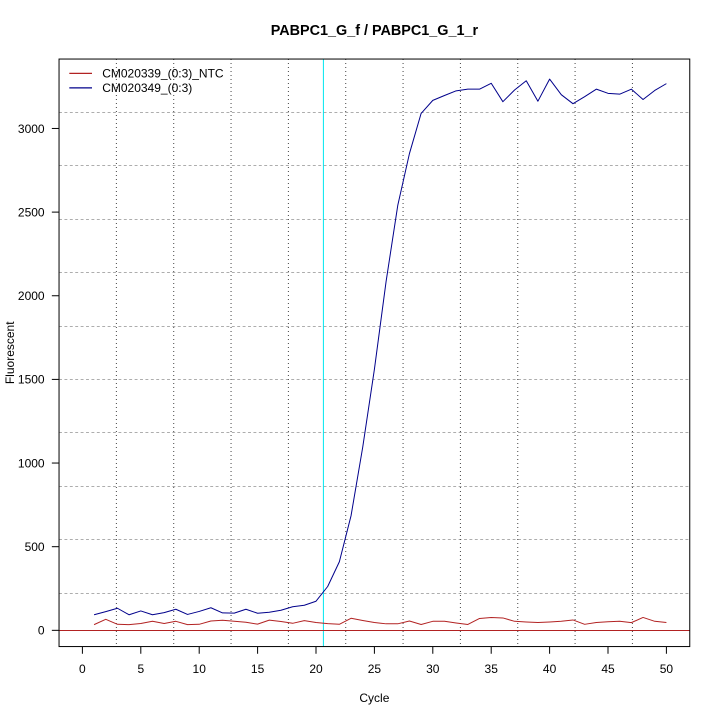 Image resolution: width=720 pixels, height=720 pixels. What do you see at coordinates (258, 669) in the screenshot?
I see `svg-text: 15` at bounding box center [258, 669].